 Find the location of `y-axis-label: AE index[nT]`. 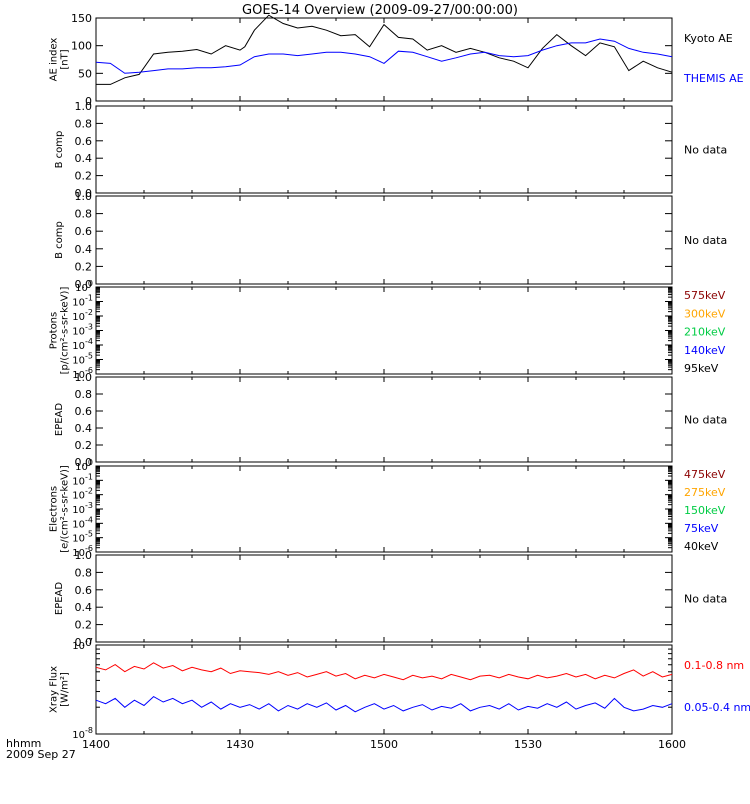

y-axis-label: AE index[nT] is located at coordinates (60, 60).